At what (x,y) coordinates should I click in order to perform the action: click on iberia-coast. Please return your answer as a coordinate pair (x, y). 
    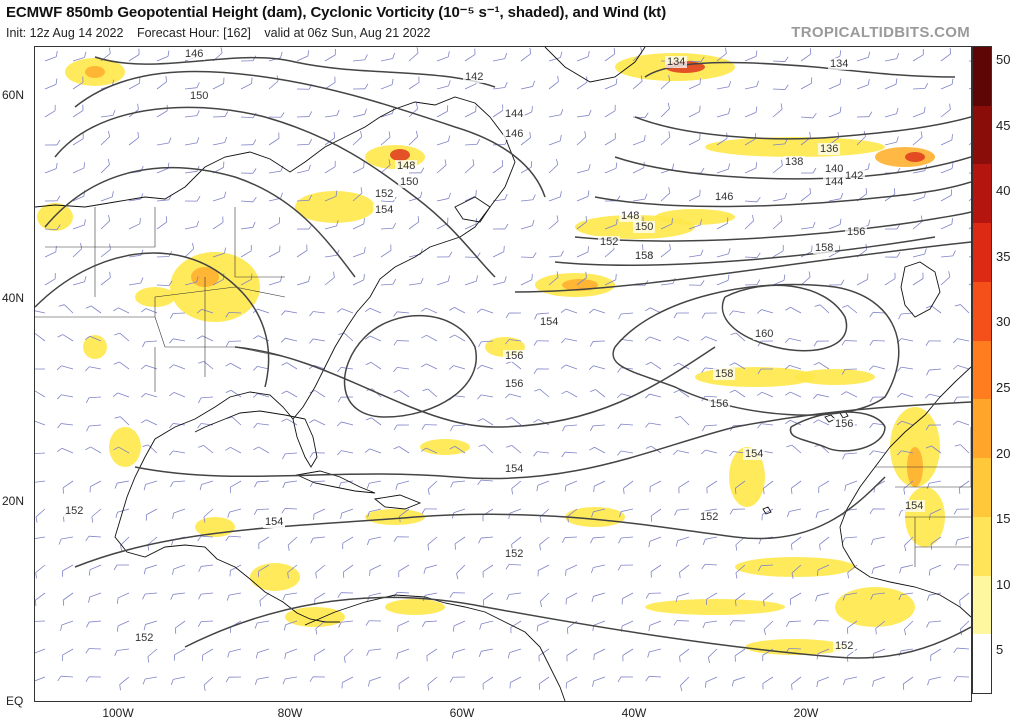
    Looking at the image, I should click on (920, 289).